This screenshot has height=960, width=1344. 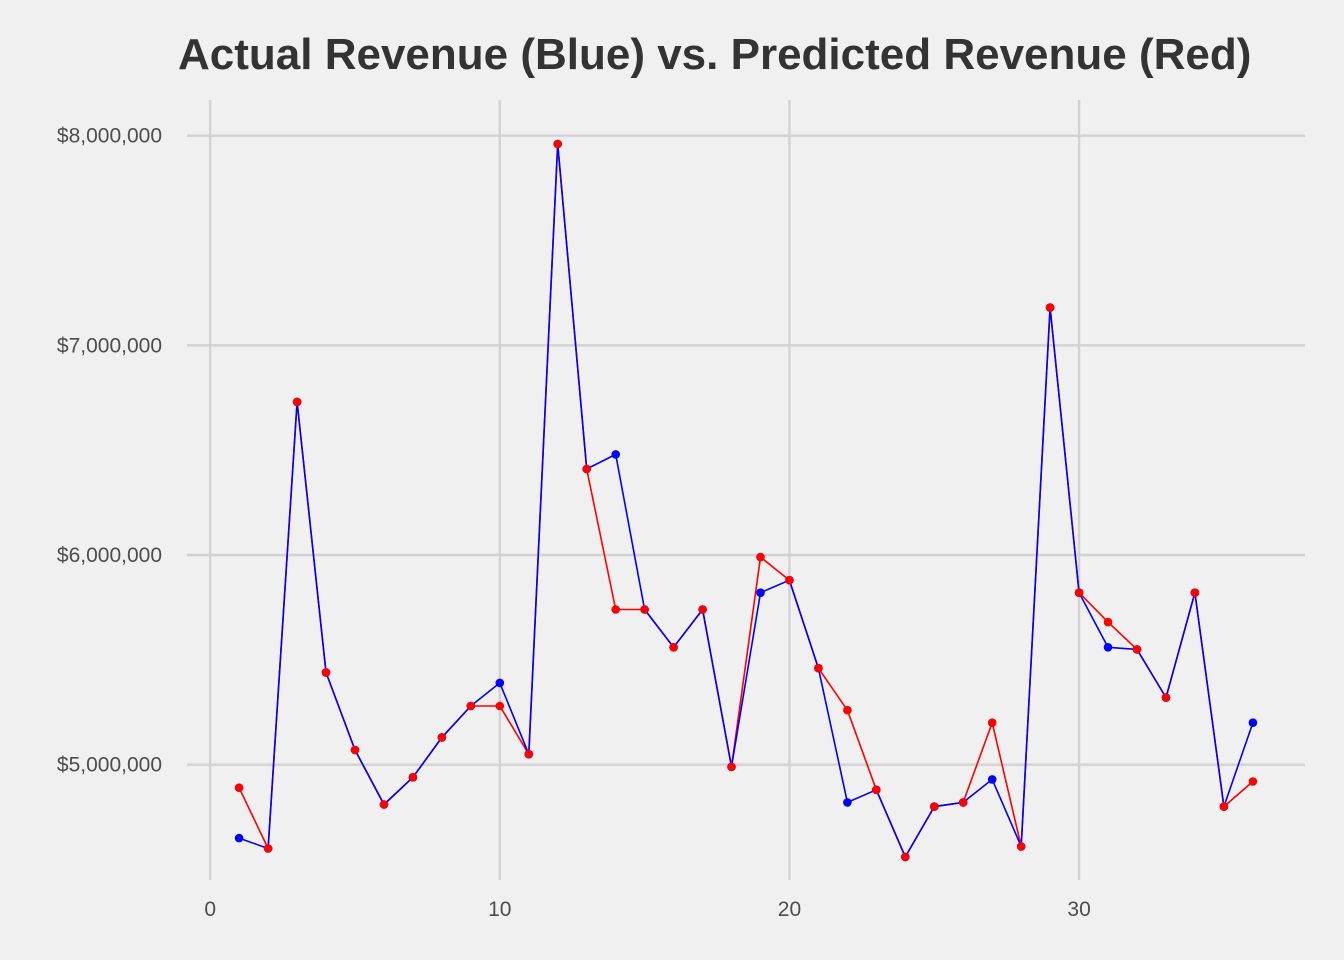 What do you see at coordinates (1078, 909) in the screenshot?
I see `x-tick-label: 30` at bounding box center [1078, 909].